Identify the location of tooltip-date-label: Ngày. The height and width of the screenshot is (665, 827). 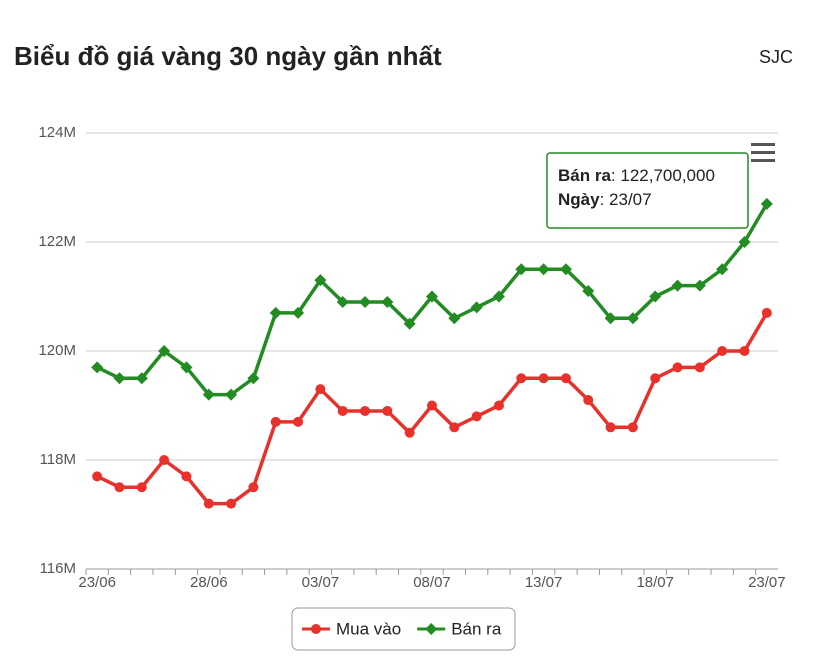
(579, 199).